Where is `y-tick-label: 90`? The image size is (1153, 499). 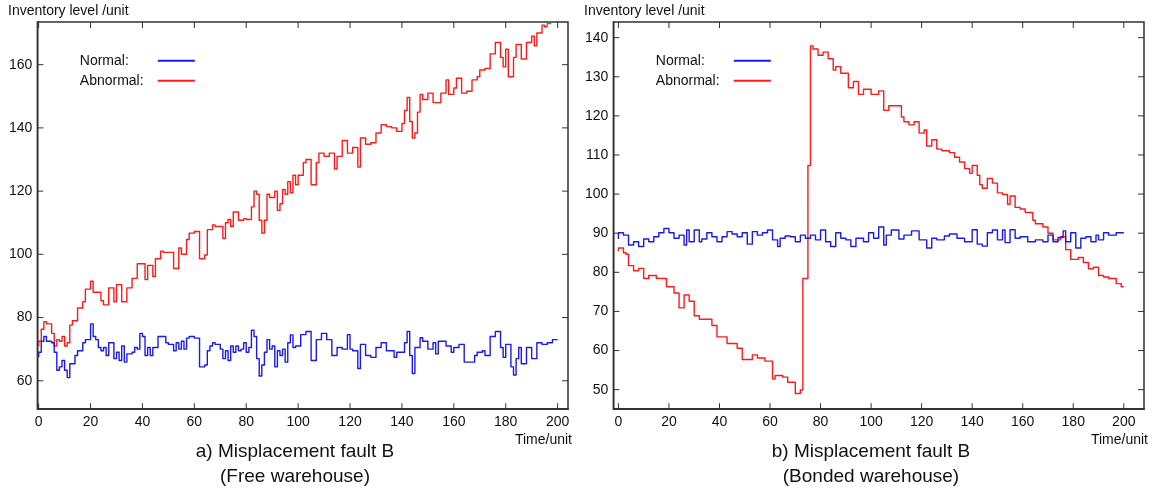
y-tick-label: 90 is located at coordinates (600, 232).